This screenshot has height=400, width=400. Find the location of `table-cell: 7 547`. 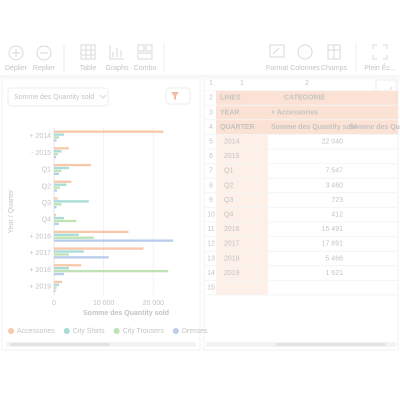

table-cell: 7 547 is located at coordinates (334, 171).